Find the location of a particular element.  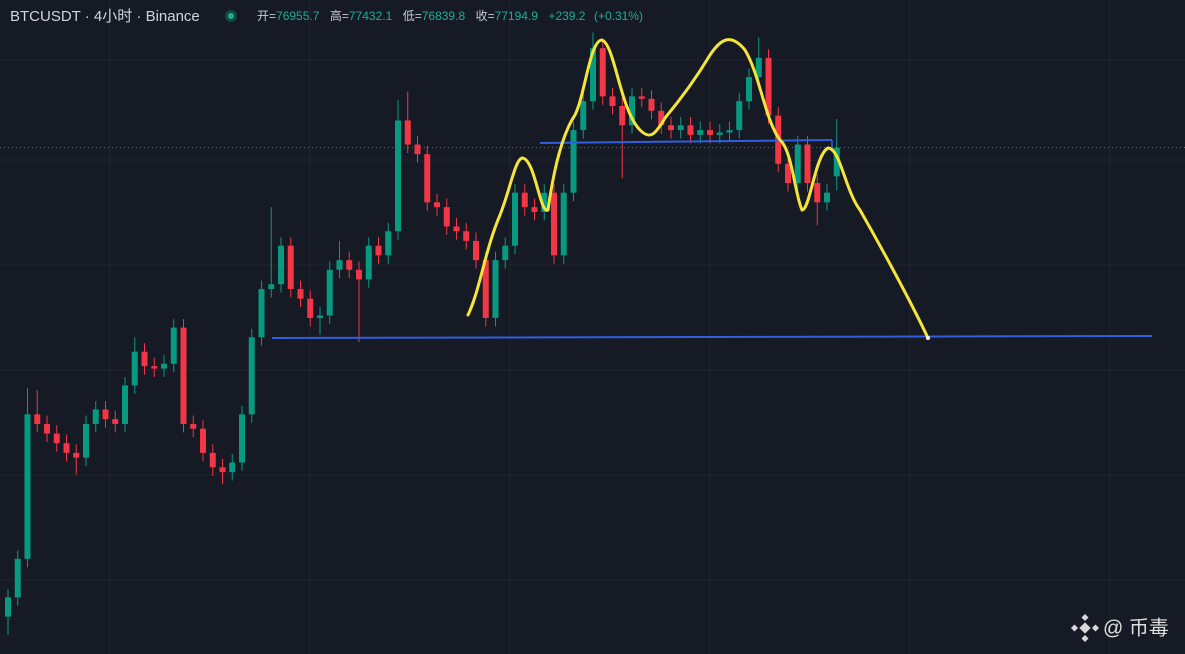

change: +239.2 is located at coordinates (566, 16).